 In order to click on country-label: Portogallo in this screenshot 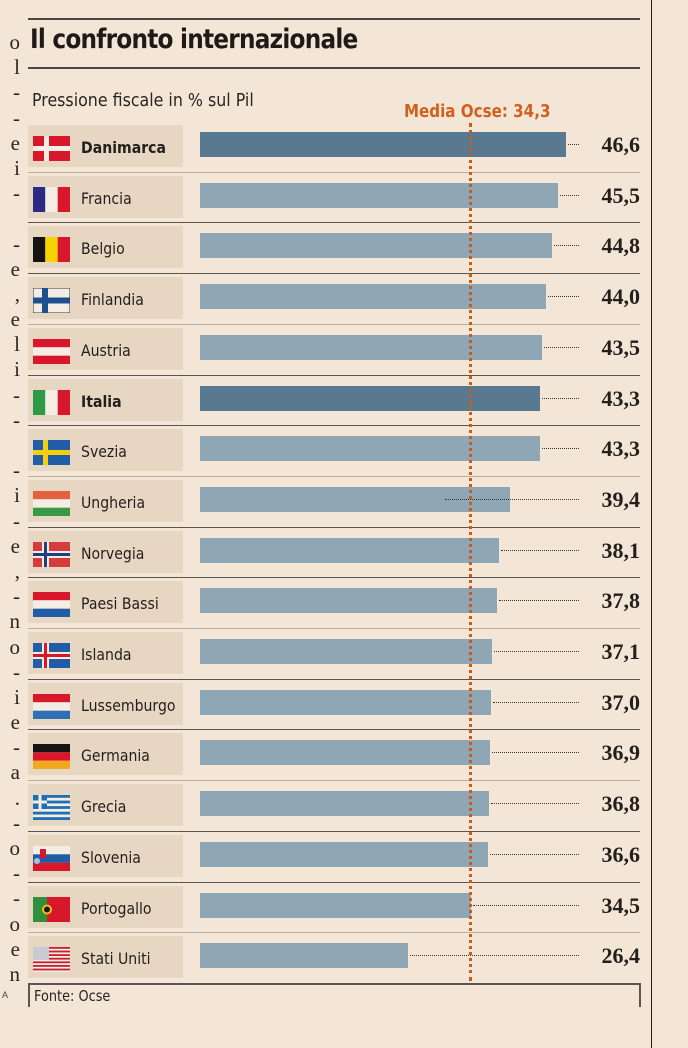, I will do `click(116, 908)`.